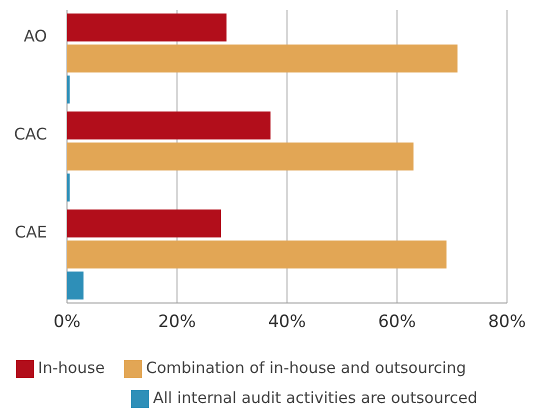  Describe the element at coordinates (315, 398) in the screenshot. I see `legend-label: All internal audit activities are outsourced` at that location.